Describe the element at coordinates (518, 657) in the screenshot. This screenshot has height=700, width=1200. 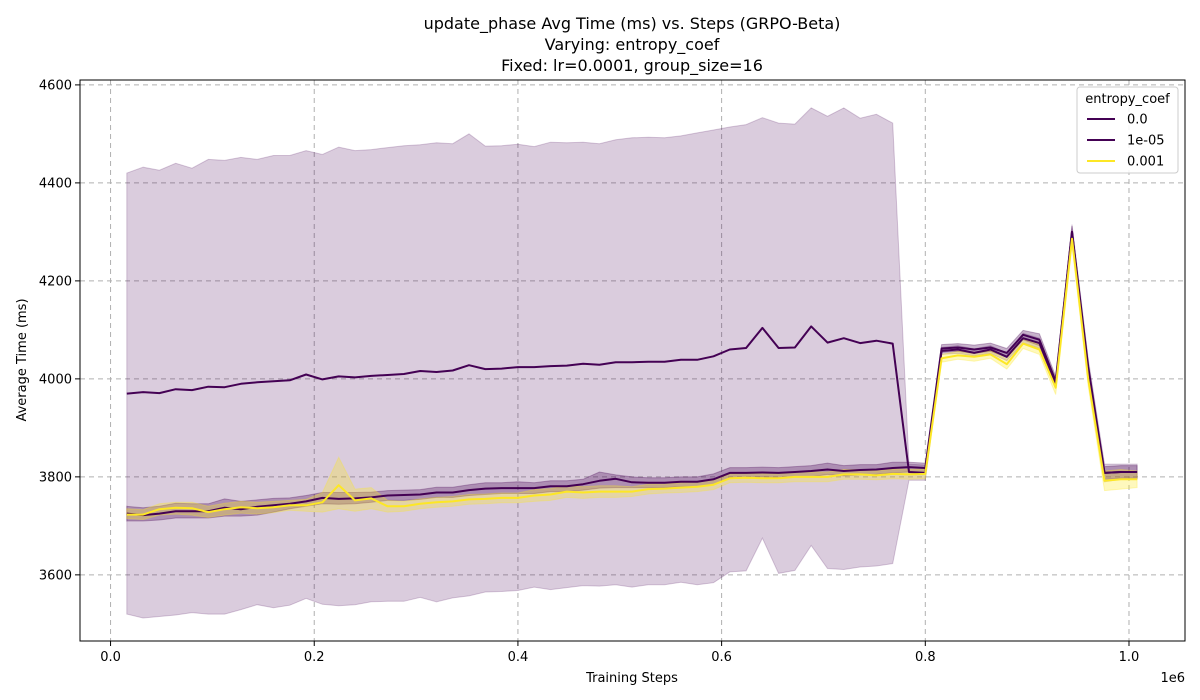
I see `x-tick-label: 0.4` at that location.